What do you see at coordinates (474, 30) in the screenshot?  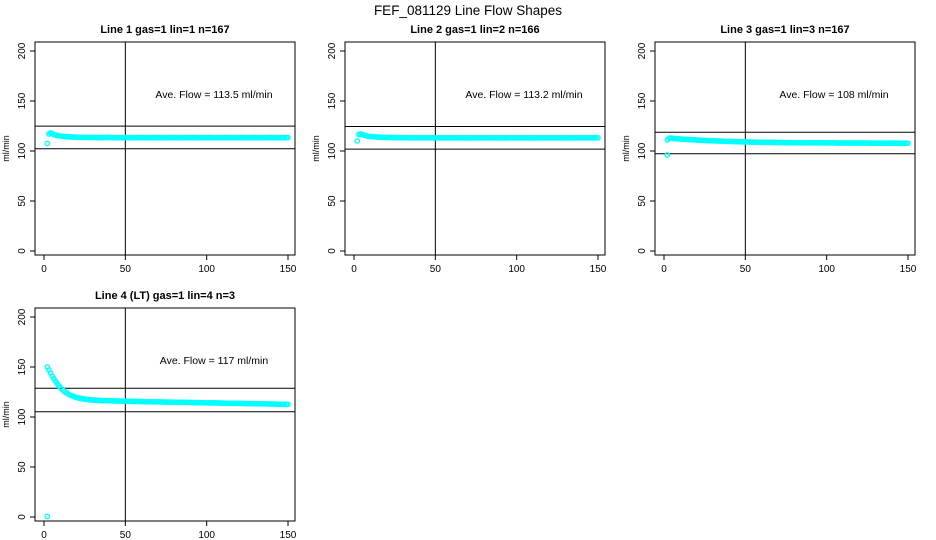 I see `panel-title: Line 2 gas=1 lin=2 n=166` at bounding box center [474, 30].